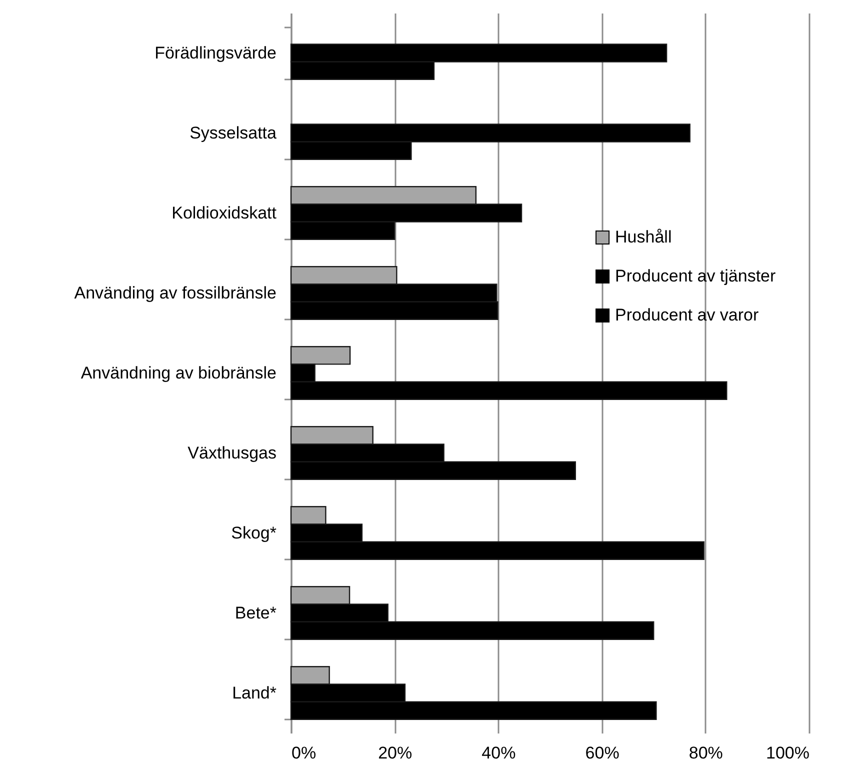  What do you see at coordinates (234, 133) in the screenshot?
I see `y-tick-label: Sysselsatta` at bounding box center [234, 133].